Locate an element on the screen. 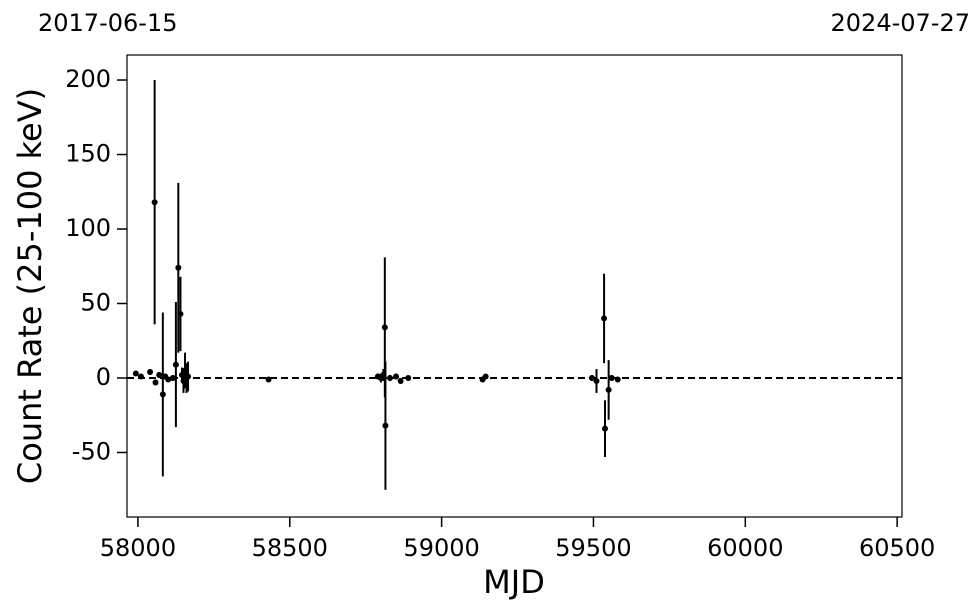 The height and width of the screenshot is (613, 980). x-axis-label: MJD is located at coordinates (514, 582).